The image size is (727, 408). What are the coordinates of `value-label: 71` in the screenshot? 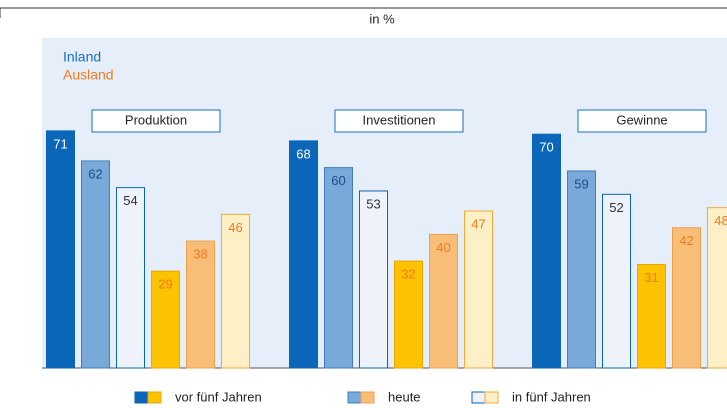 It's located at (60, 143).